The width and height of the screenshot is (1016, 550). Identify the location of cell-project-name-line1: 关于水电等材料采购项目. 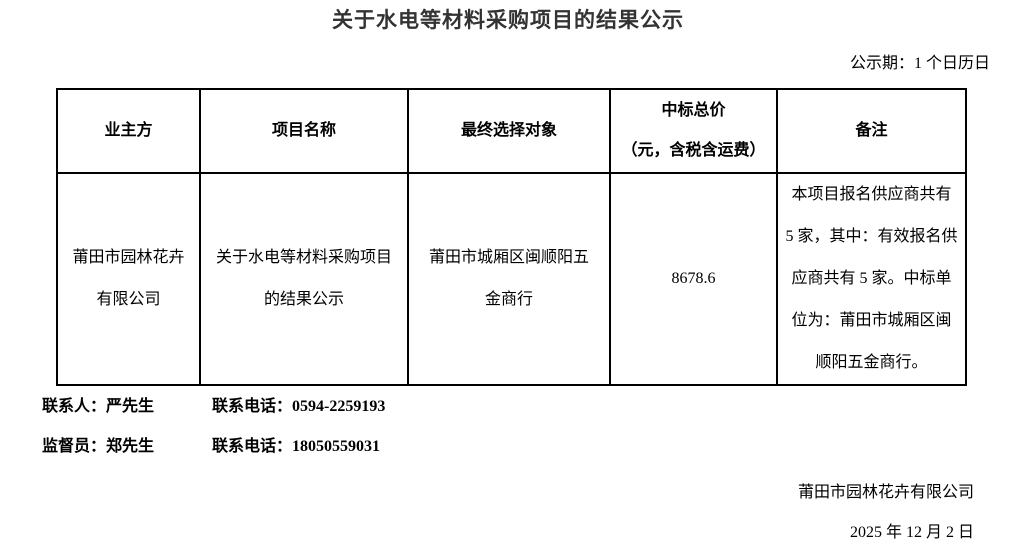
(303, 257).